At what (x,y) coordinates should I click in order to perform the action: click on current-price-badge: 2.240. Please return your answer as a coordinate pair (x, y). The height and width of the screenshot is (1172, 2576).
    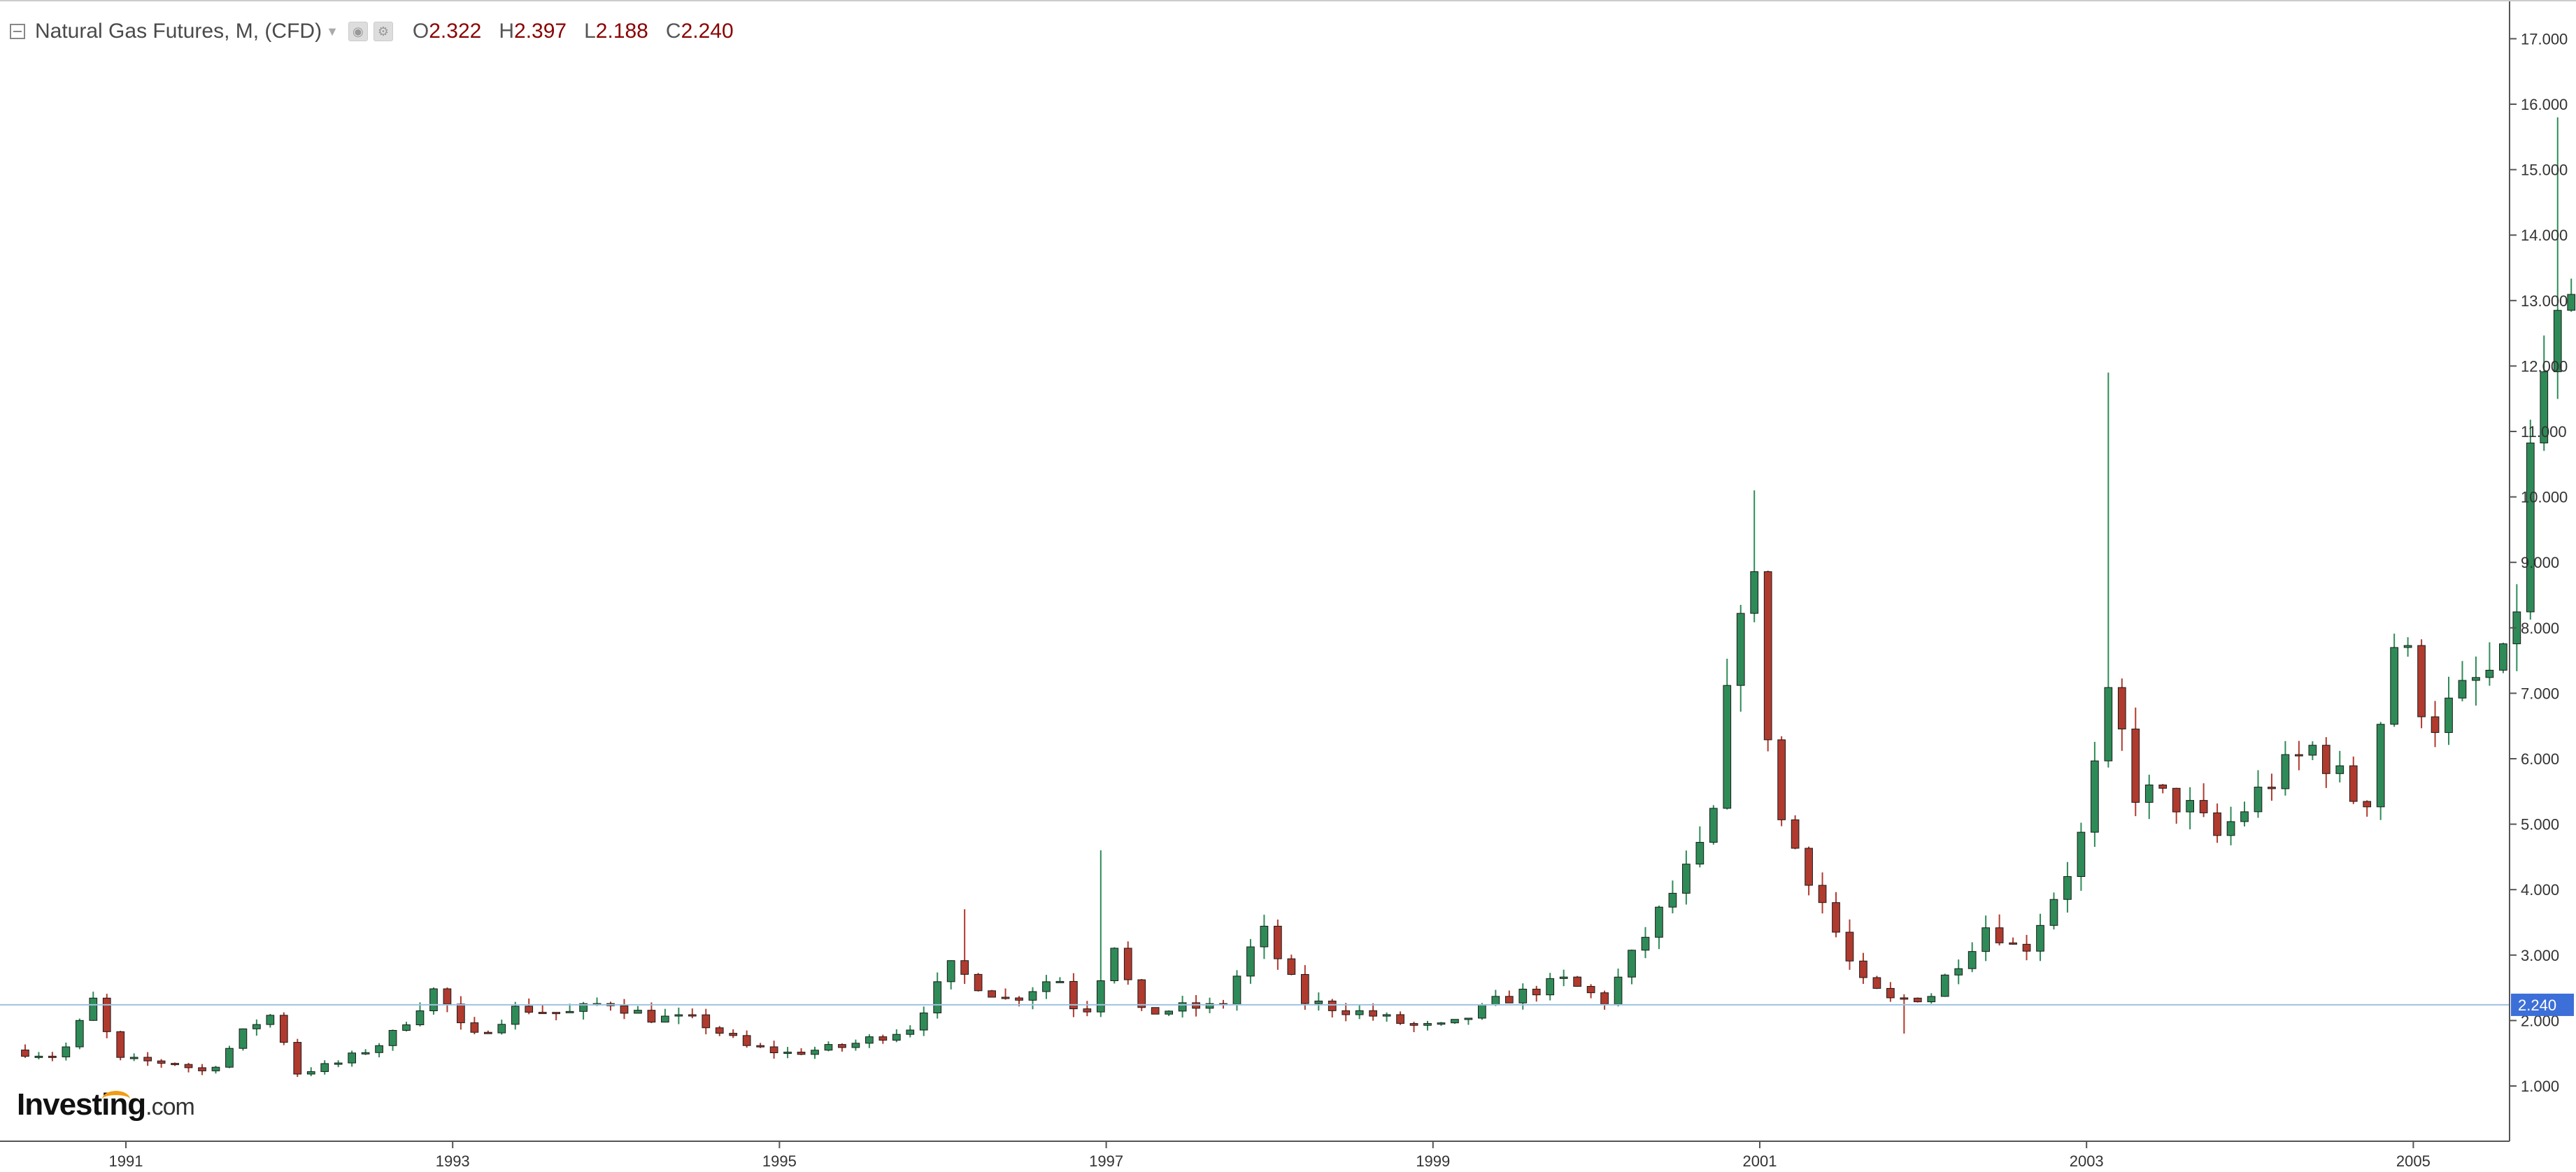
    Looking at the image, I should click on (2542, 1004).